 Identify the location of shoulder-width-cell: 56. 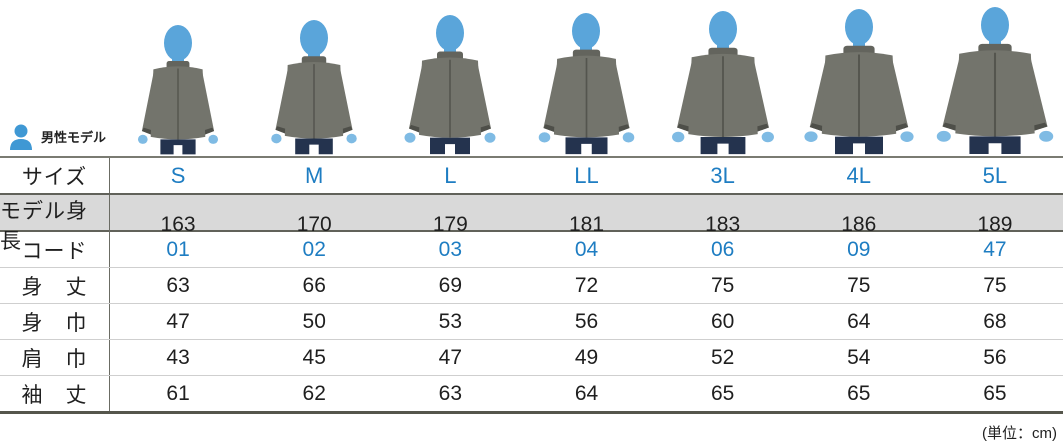
(995, 357).